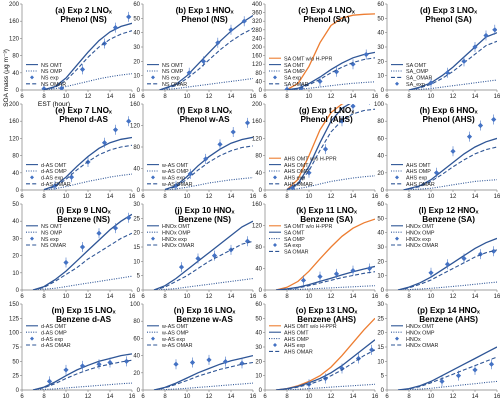  Describe the element at coordinates (294, 346) in the screenshot. I see `legend-label: AHS exp` at that location.